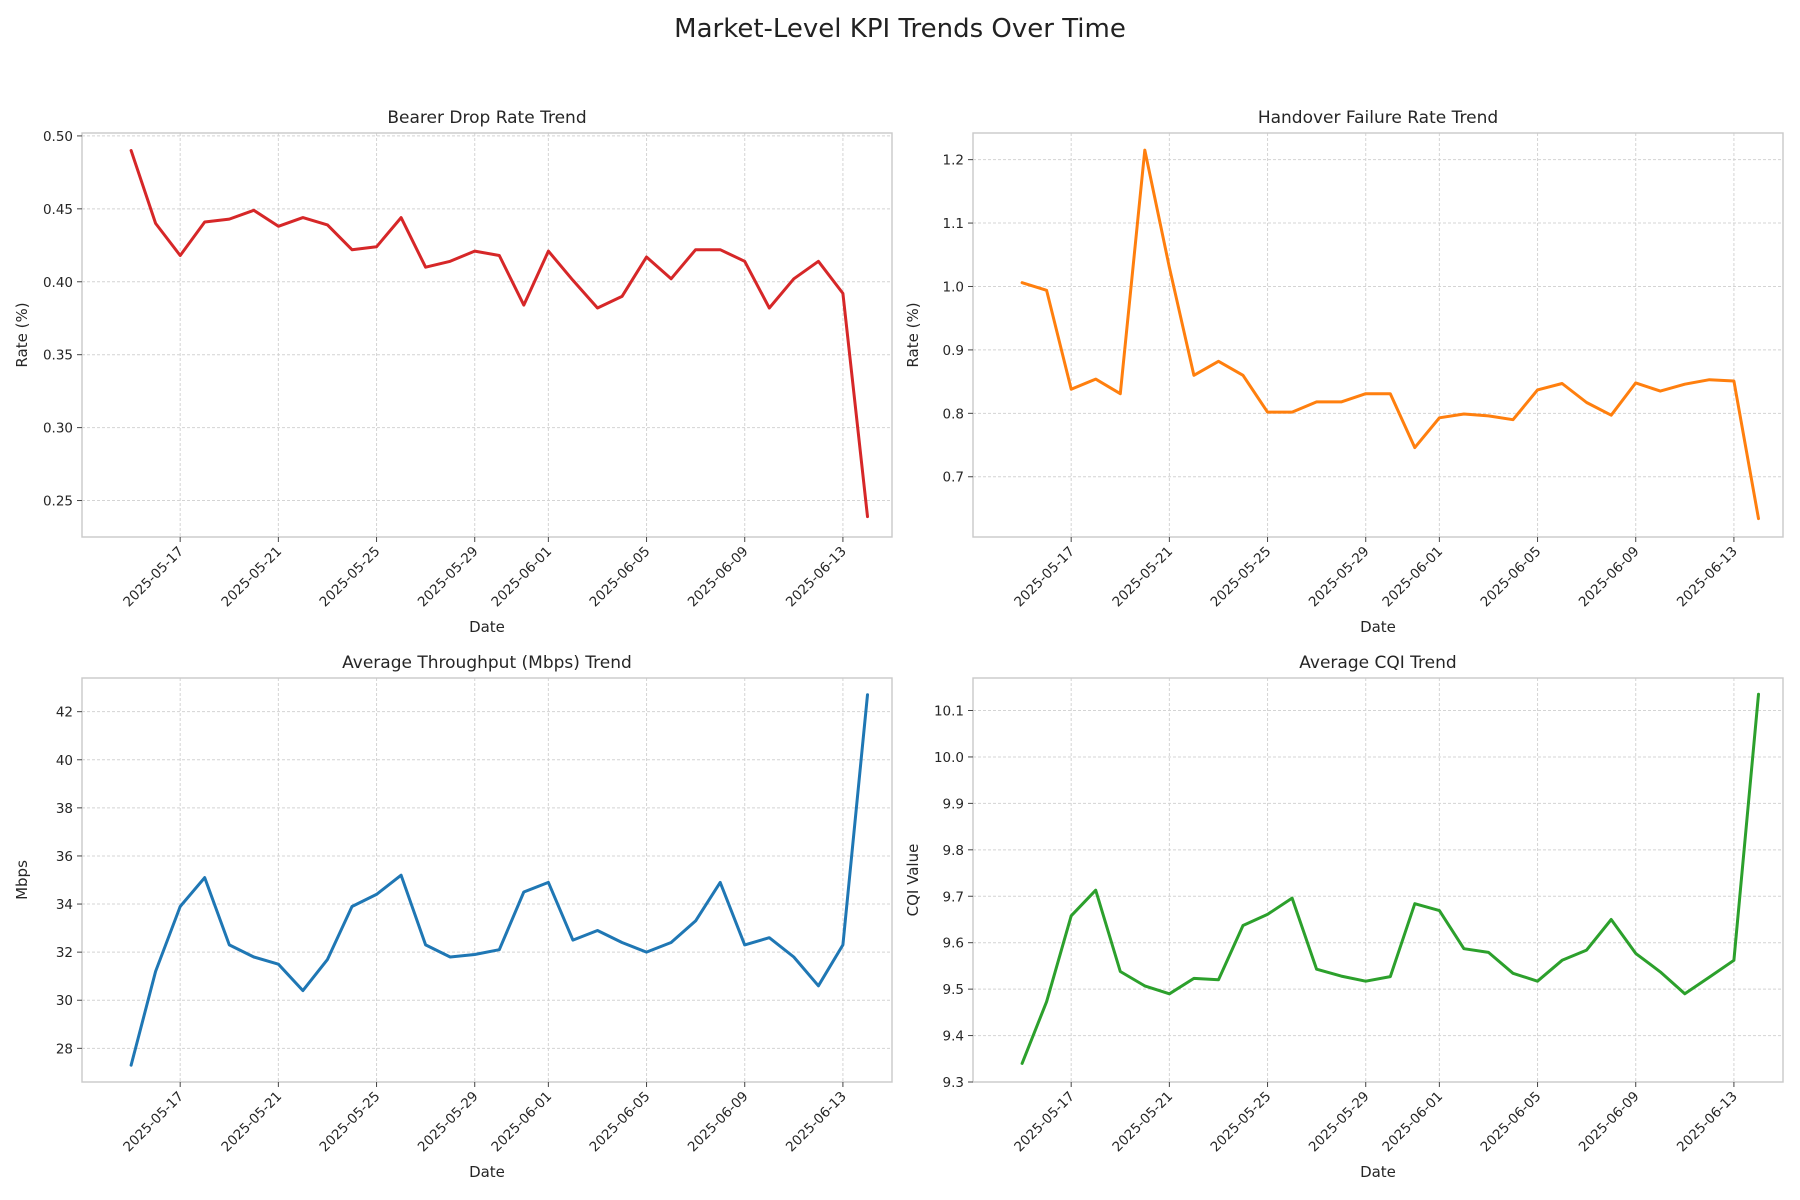 This screenshot has height=1200, width=1800. What do you see at coordinates (64, 809) in the screenshot?
I see `y-tick-label: 38` at bounding box center [64, 809].